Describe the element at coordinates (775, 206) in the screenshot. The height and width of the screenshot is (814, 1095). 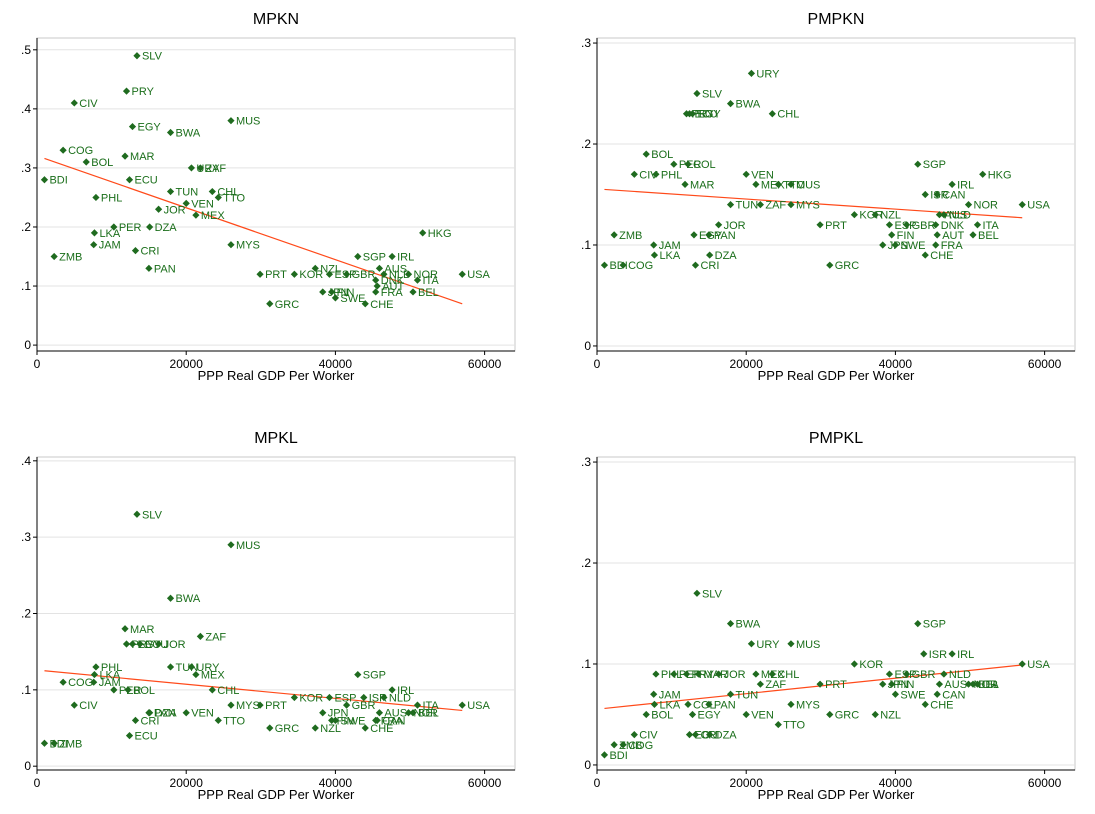
I see `point-label: ZAF` at that location.